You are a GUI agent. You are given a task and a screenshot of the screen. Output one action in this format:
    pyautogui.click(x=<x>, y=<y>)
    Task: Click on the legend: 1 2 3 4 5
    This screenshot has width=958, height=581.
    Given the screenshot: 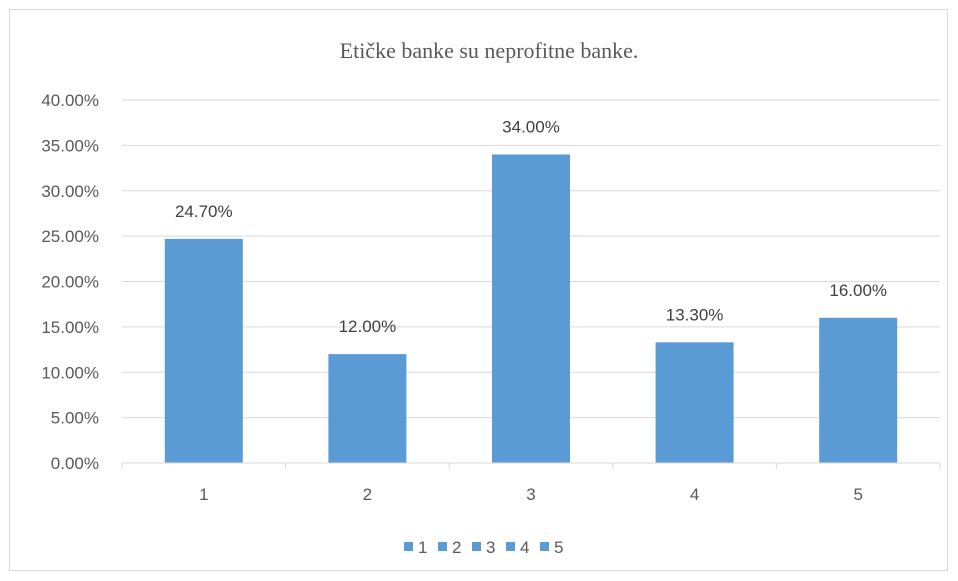 What is the action you would take?
    pyautogui.click(x=483, y=547)
    